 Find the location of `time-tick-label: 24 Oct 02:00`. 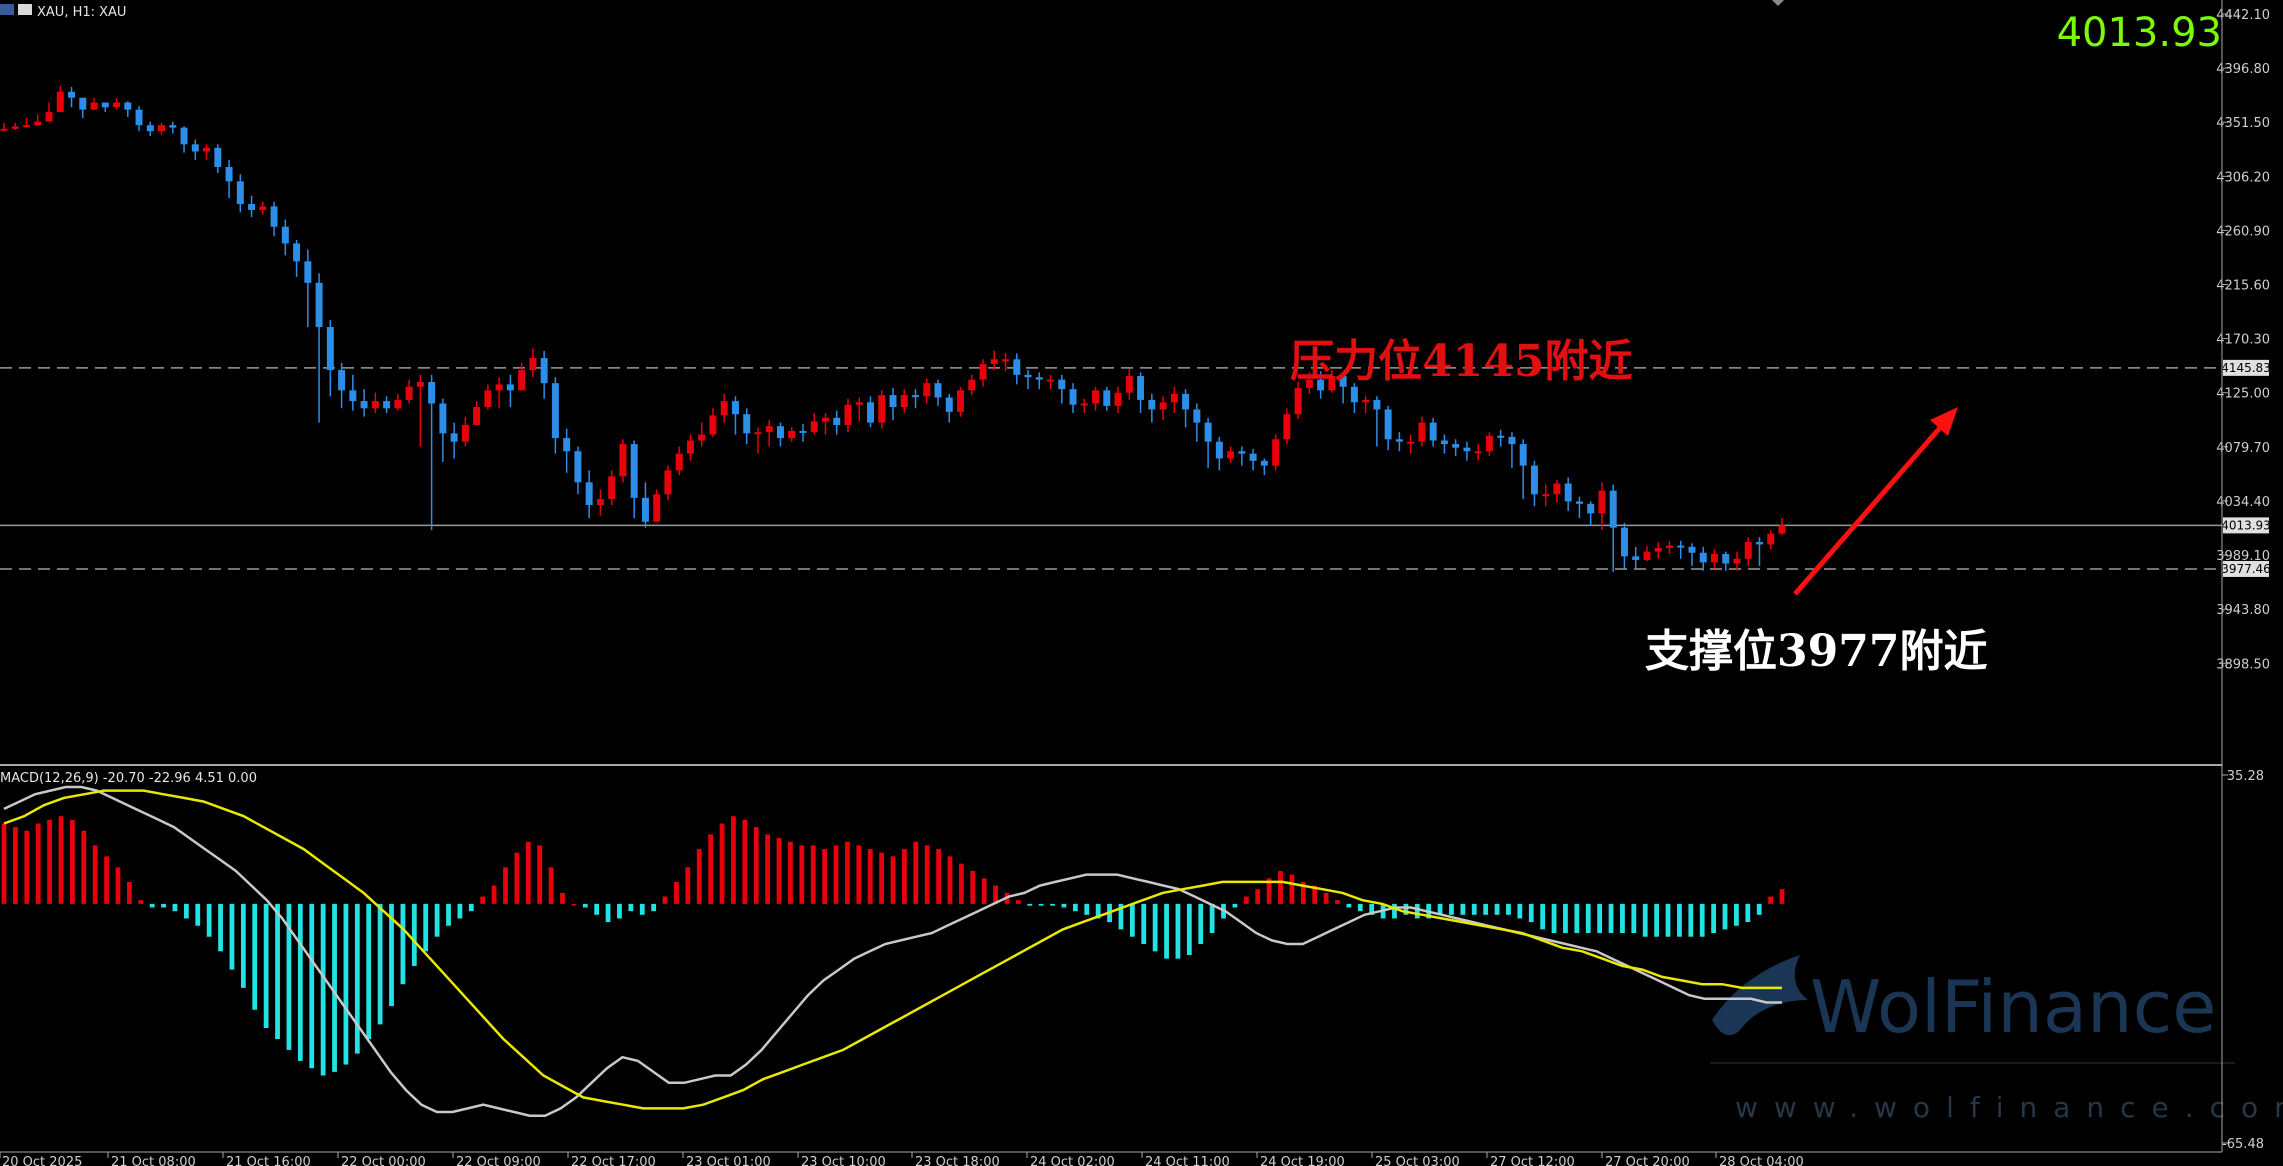

time-tick-label: 24 Oct 02:00 is located at coordinates (1072, 1160).